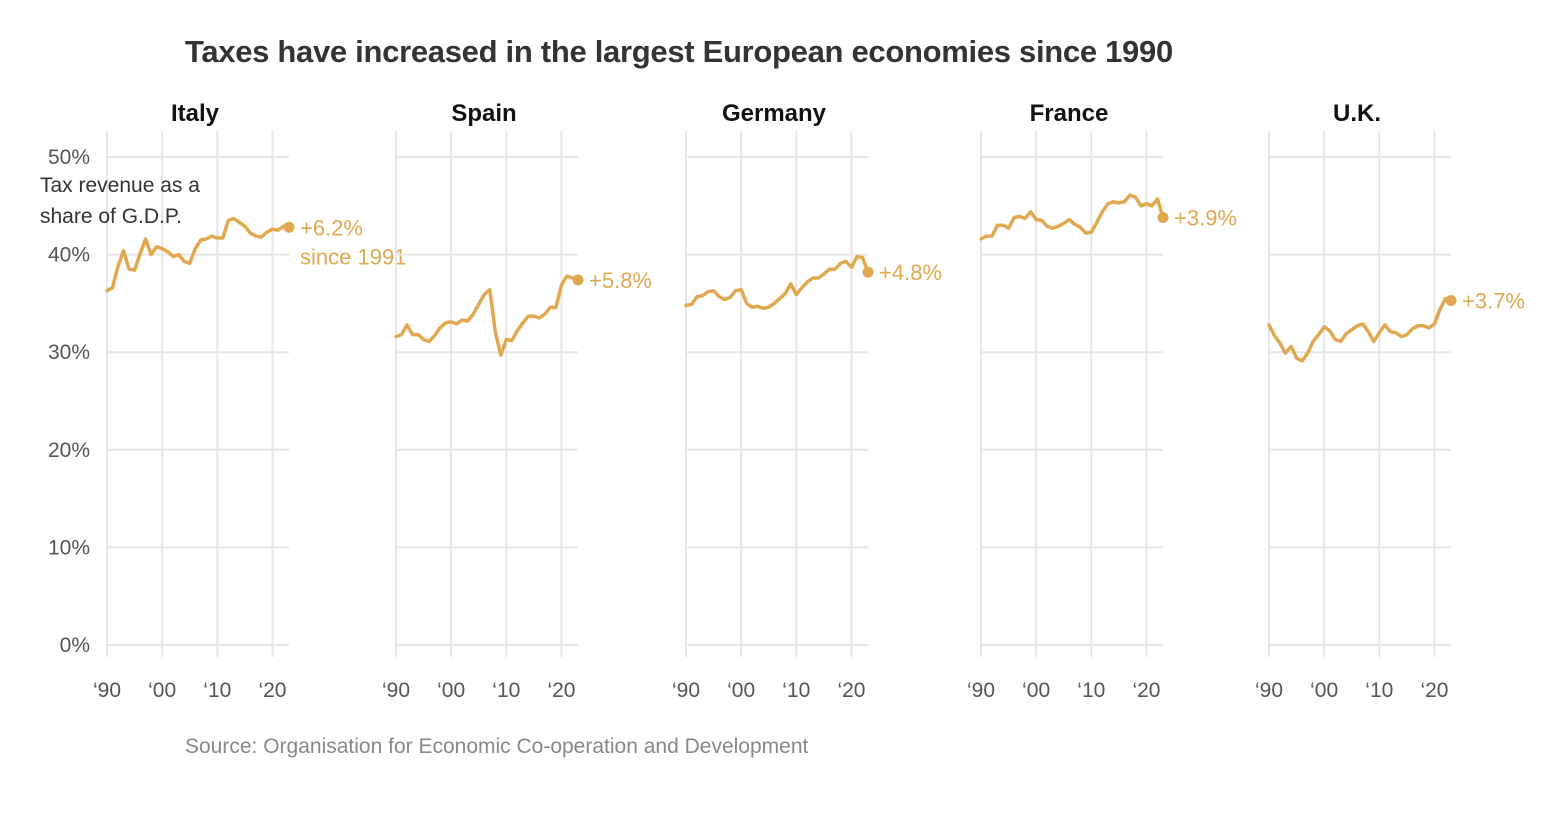 The height and width of the screenshot is (828, 1558). I want to click on end-label-u-k: +3.7%, so click(1493, 300).